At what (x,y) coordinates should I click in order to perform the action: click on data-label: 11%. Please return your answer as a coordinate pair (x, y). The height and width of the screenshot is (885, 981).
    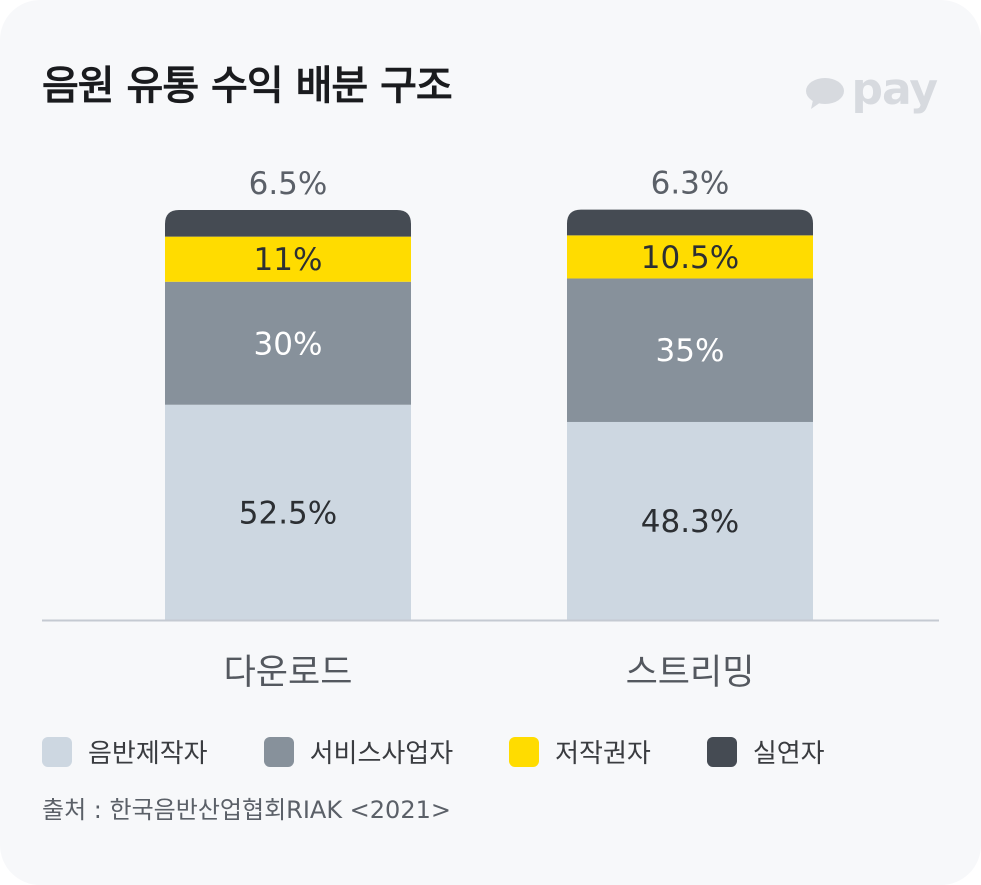
    Looking at the image, I should click on (288, 260).